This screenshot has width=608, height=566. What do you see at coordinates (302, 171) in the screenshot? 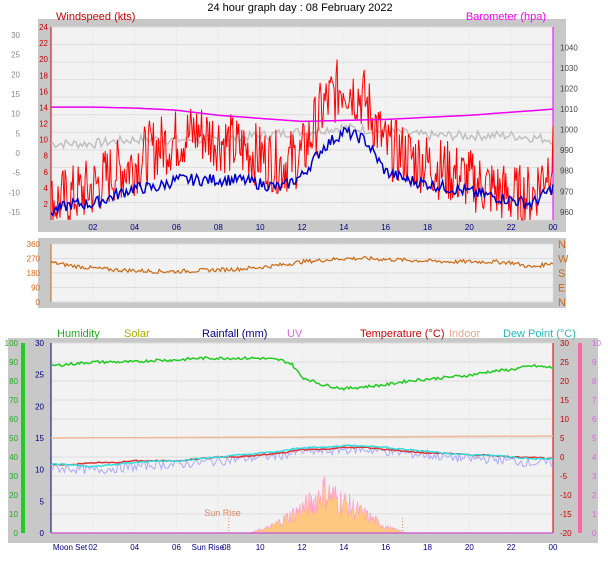
I see `average-speed-line` at bounding box center [302, 171].